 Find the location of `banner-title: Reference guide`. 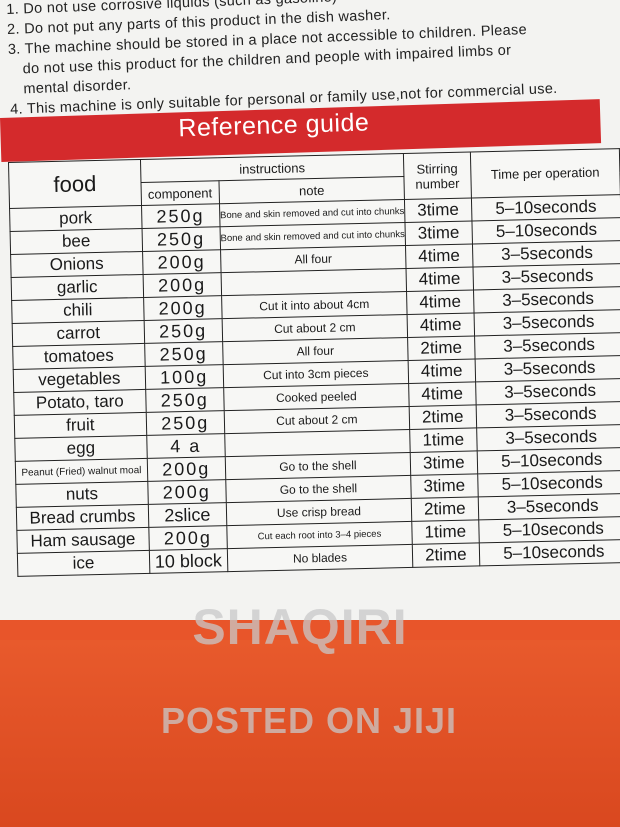

banner-title: Reference guide is located at coordinates (273, 125).